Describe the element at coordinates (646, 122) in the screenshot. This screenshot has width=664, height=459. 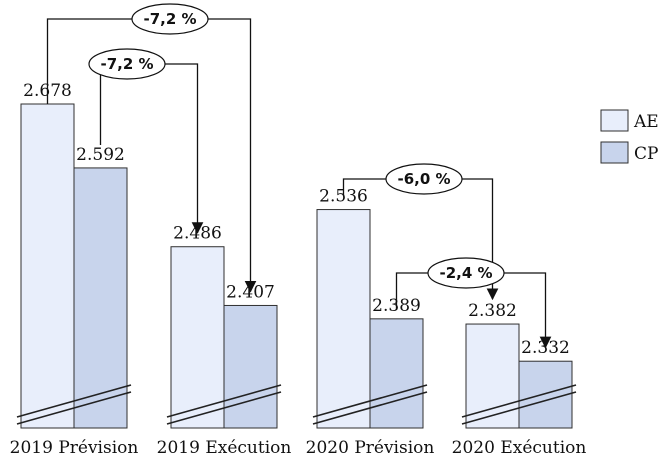
I see `legend-label-ae: AE` at that location.